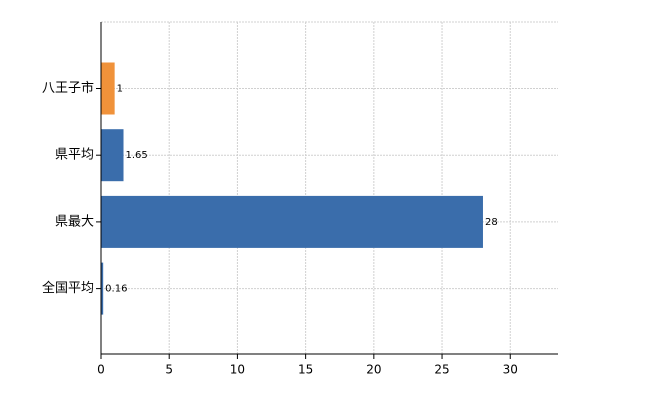  Describe the element at coordinates (74, 155) in the screenshot. I see `y-tick-label: 県平均` at that location.